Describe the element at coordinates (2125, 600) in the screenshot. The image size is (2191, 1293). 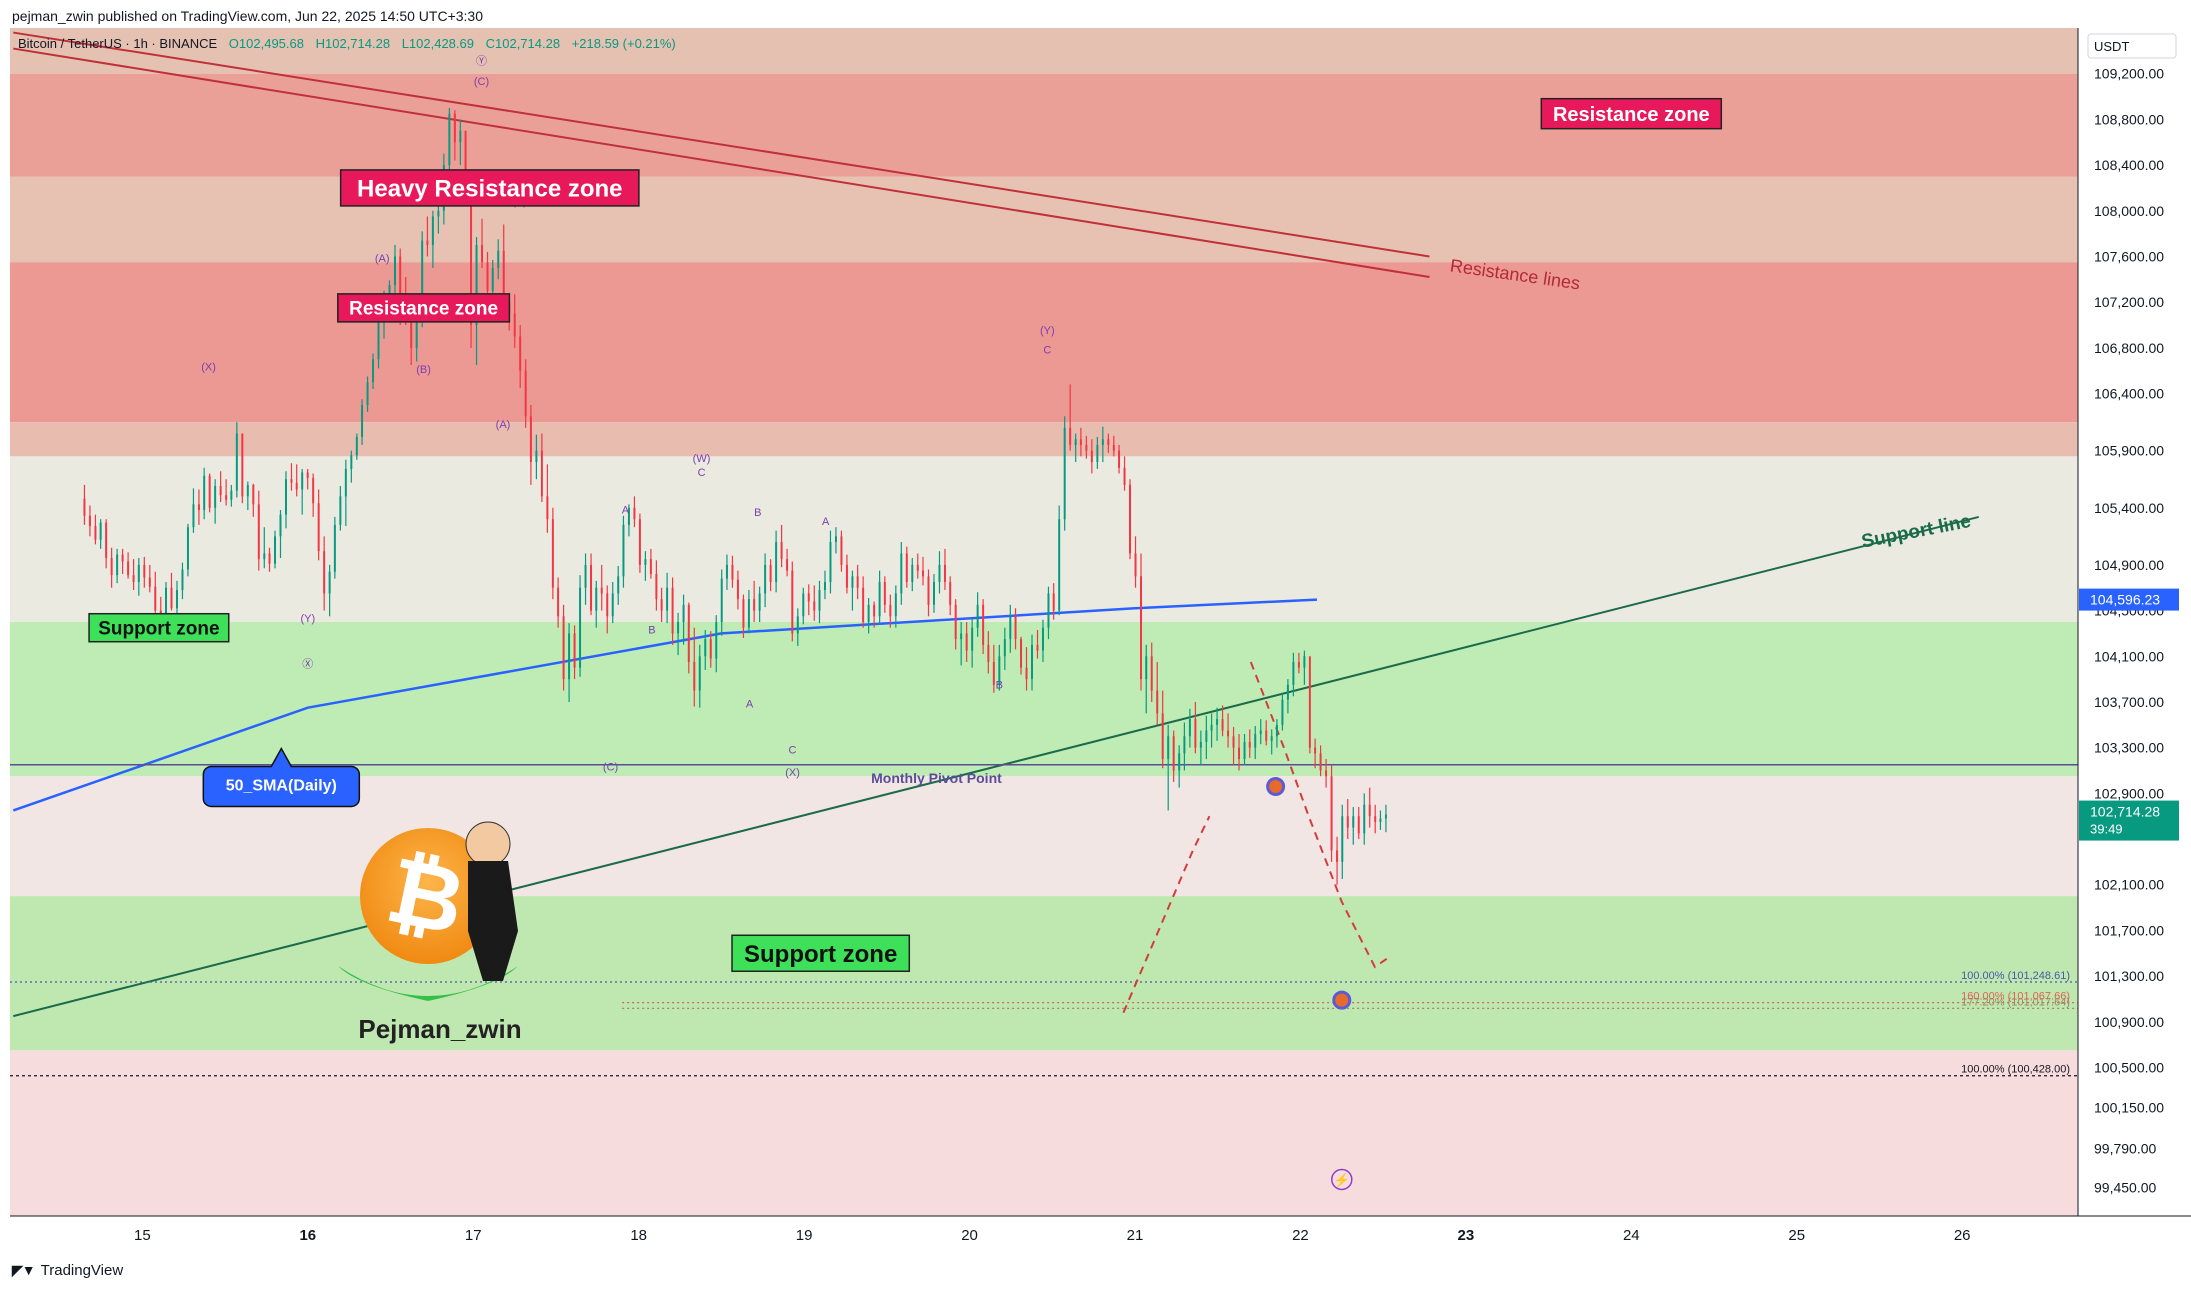
I see `sma-price-value: 104,596.23` at that location.